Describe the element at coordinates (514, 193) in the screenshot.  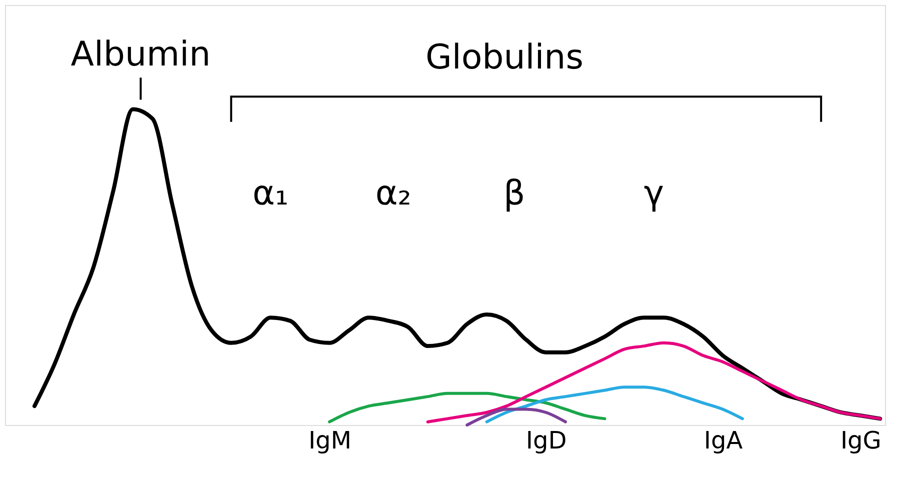
I see `annotation: β` at that location.